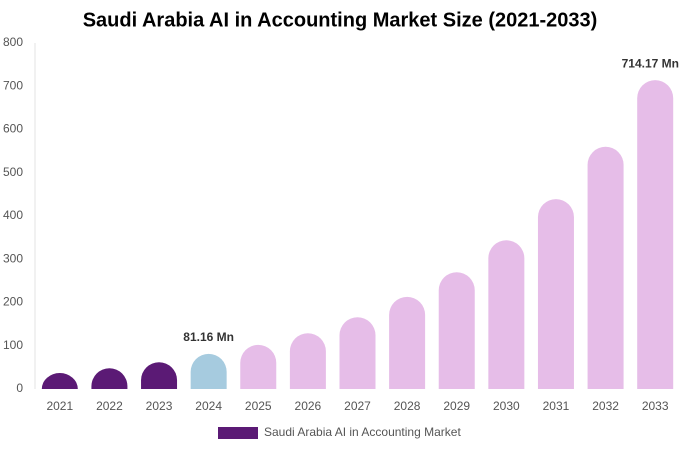  I want to click on x-tick-label: 2025, so click(258, 406).